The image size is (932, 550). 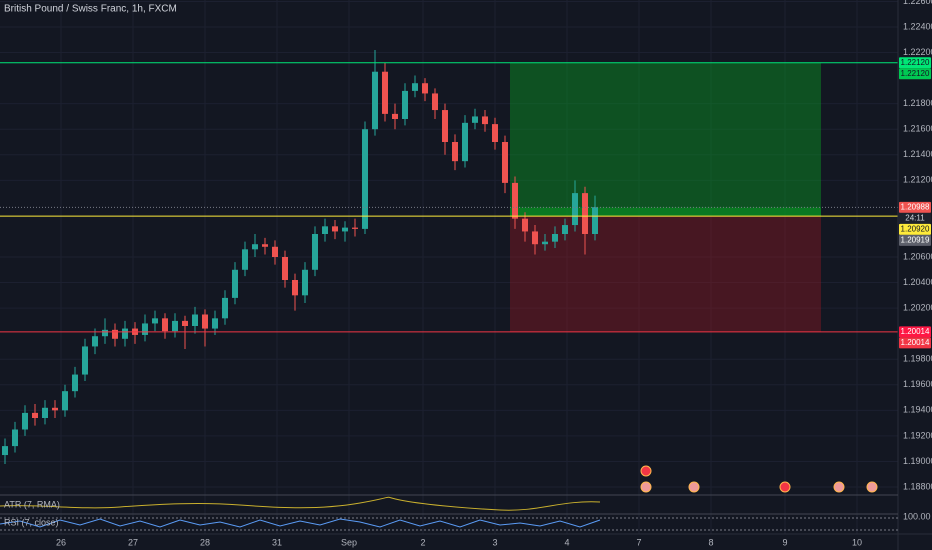 I want to click on price-tag-label: 1.20919, so click(x=915, y=240).